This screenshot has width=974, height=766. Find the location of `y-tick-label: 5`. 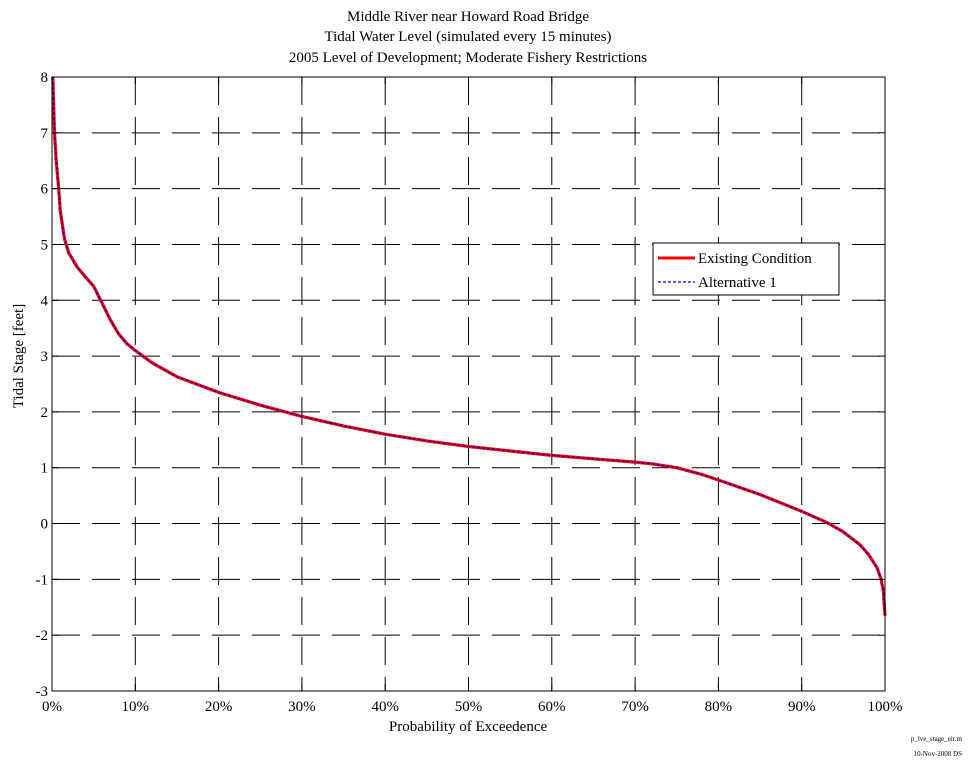

y-tick-label: 5 is located at coordinates (45, 245).